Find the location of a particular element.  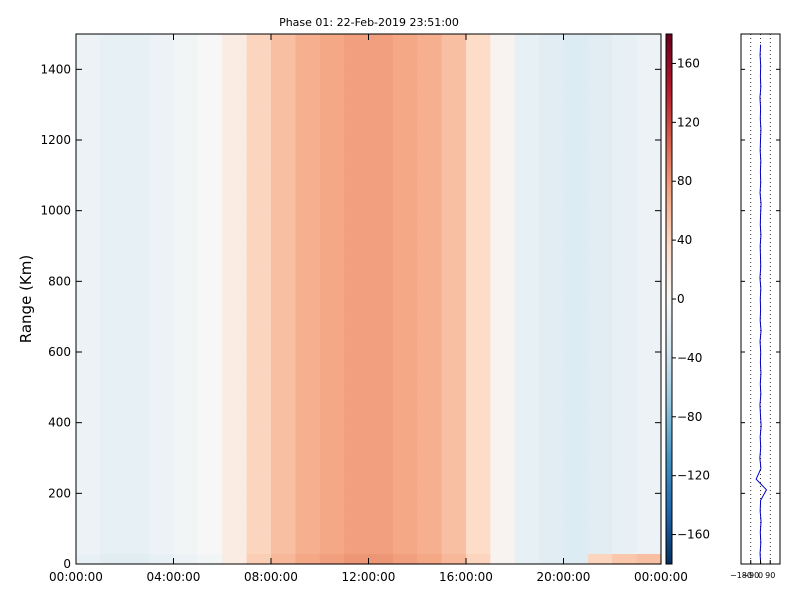

profile-x-axis: −180−900 90 is located at coordinates (752, 570).